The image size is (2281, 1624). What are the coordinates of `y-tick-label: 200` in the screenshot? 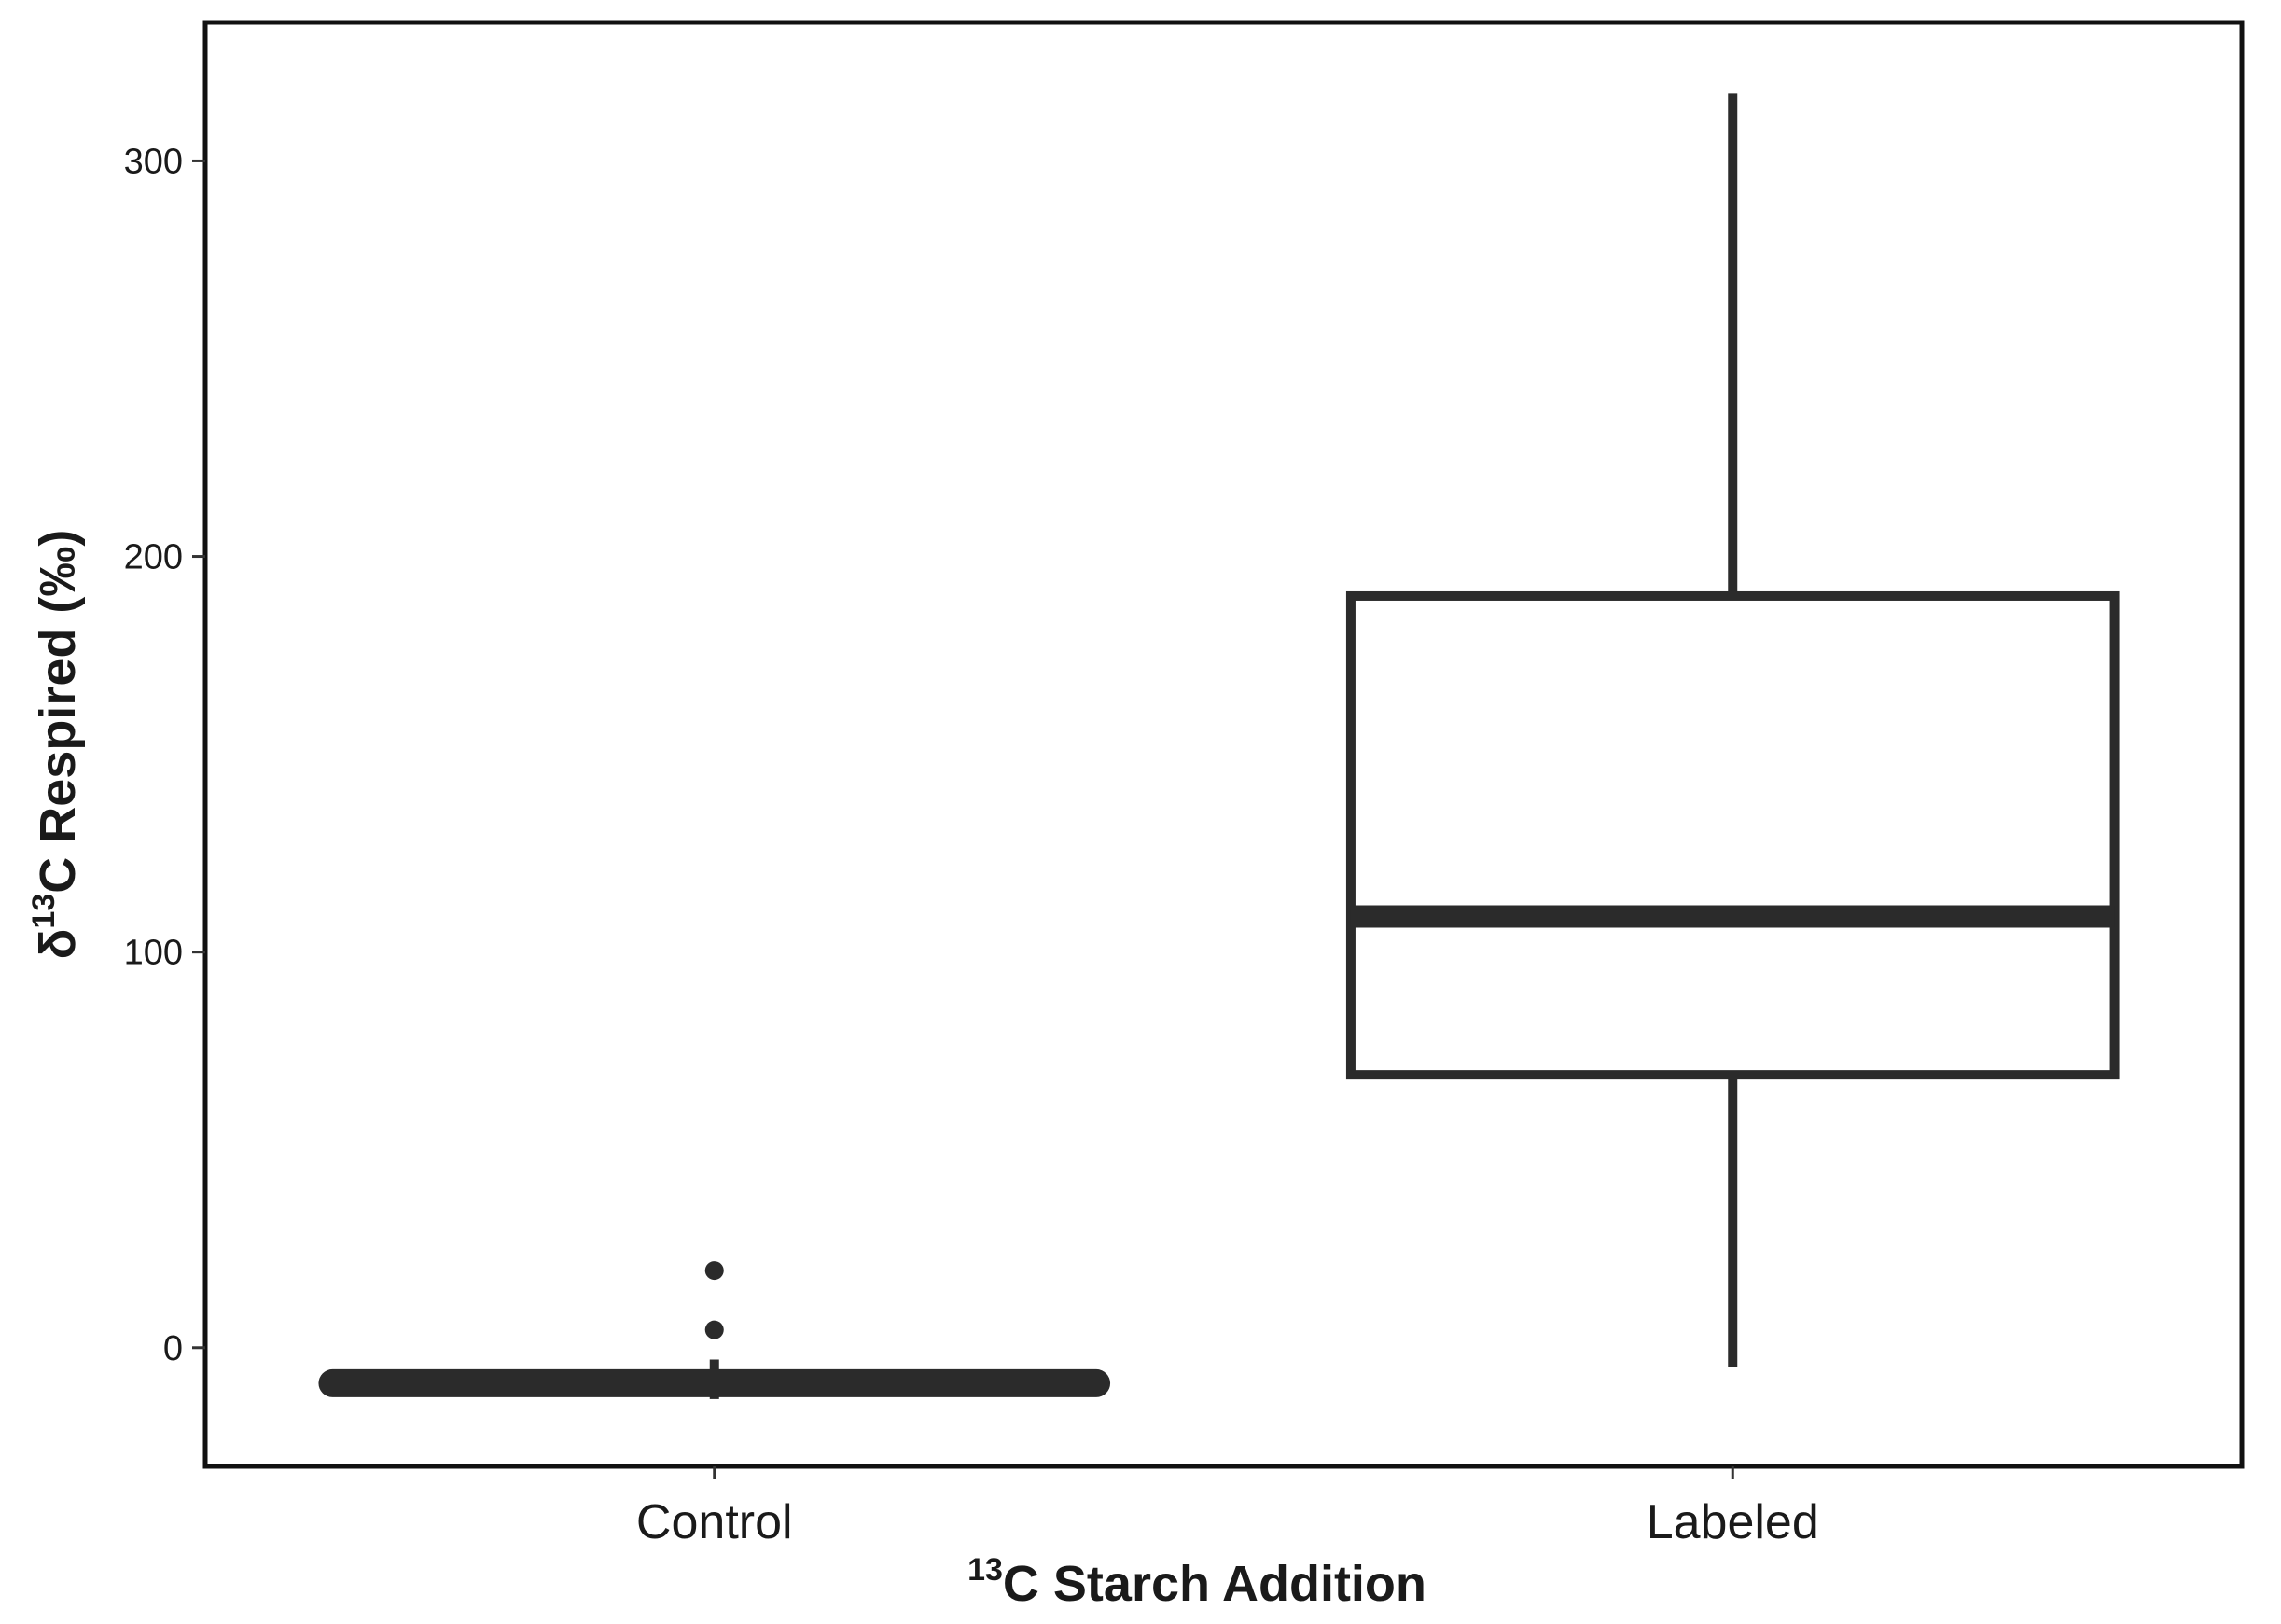 It's located at (153, 557).